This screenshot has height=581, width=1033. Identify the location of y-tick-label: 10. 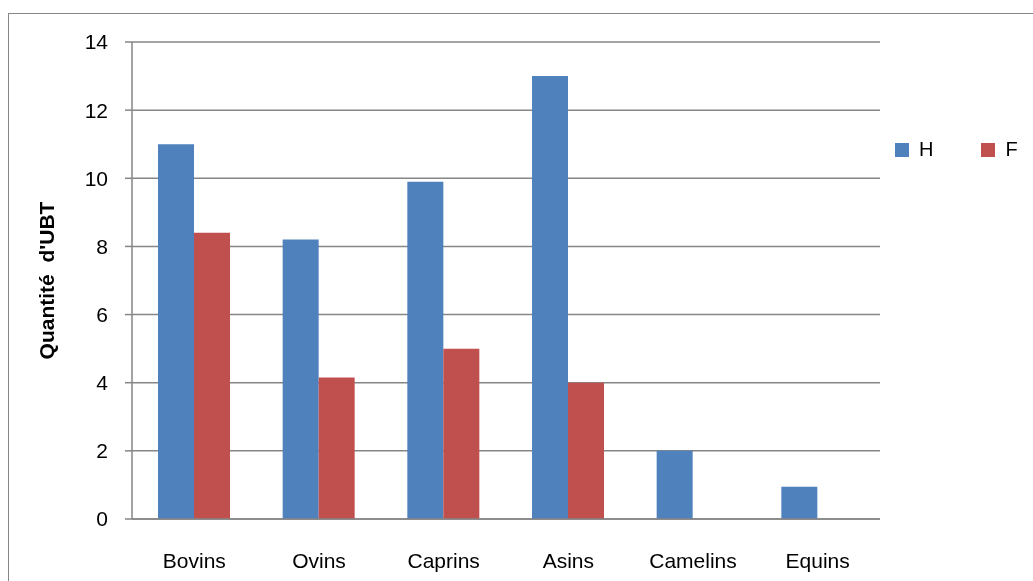
(96, 178).